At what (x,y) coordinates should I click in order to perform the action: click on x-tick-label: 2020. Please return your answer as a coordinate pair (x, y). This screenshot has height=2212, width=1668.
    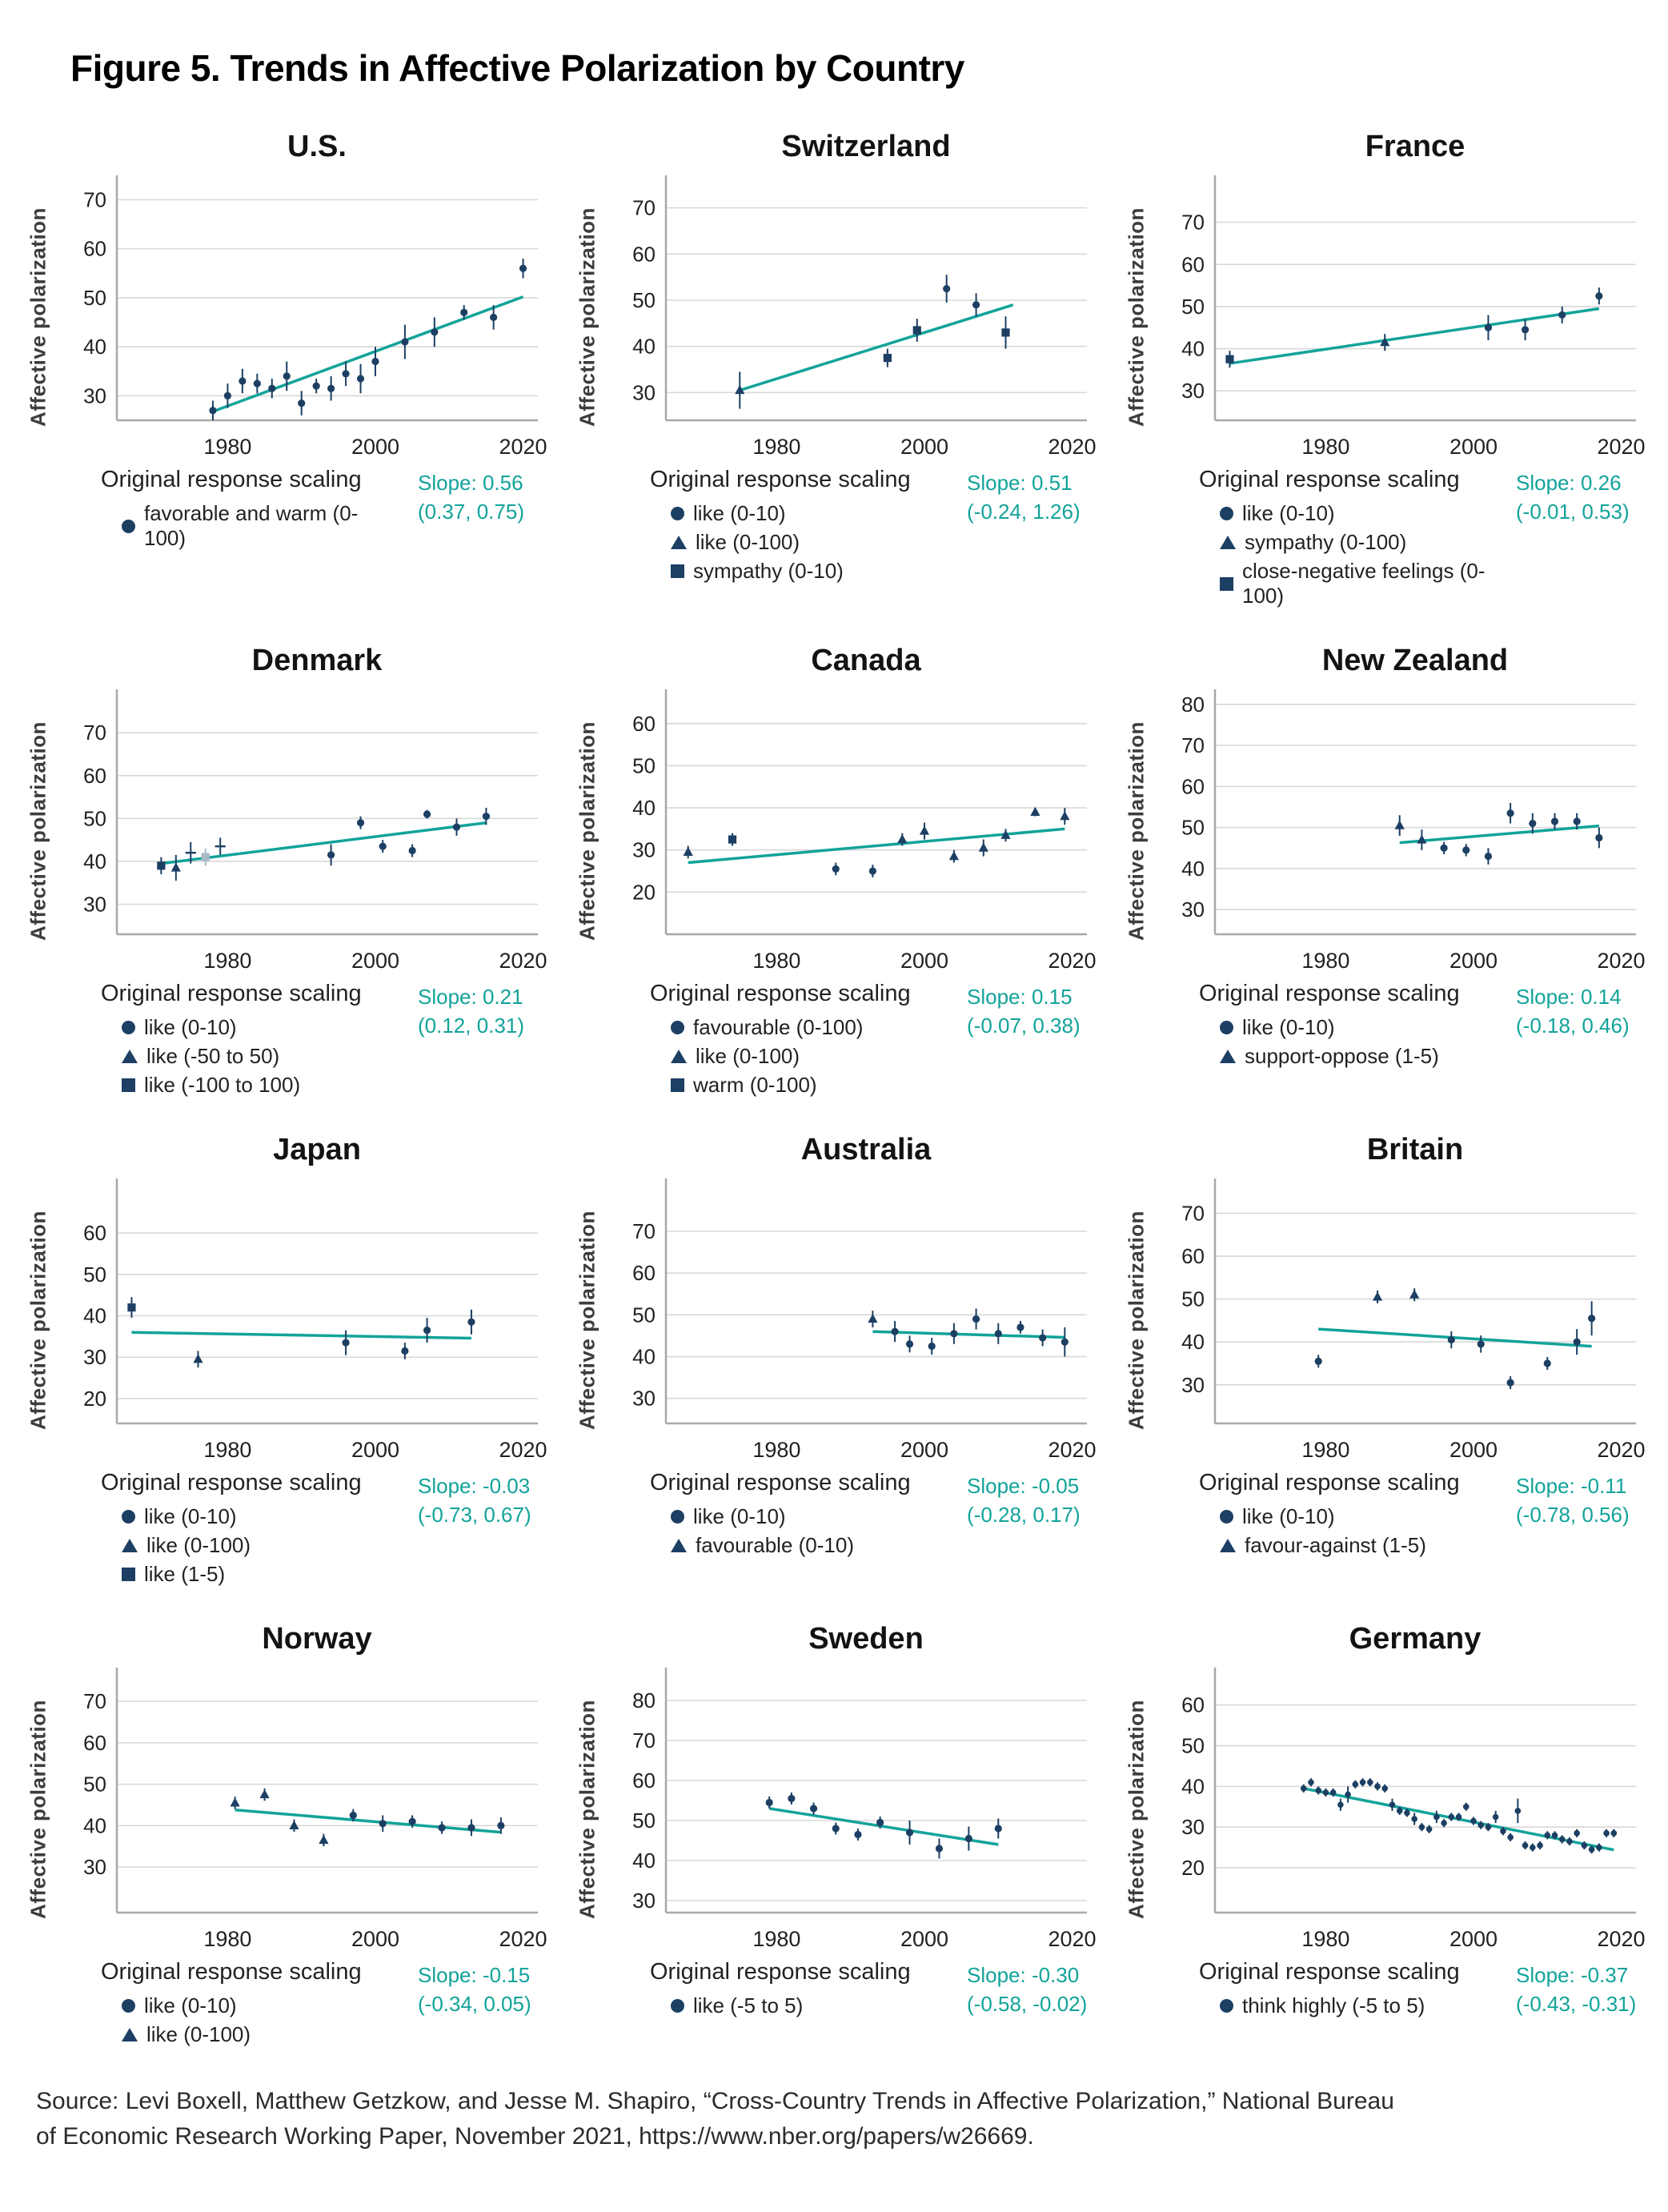
    Looking at the image, I should click on (1073, 1450).